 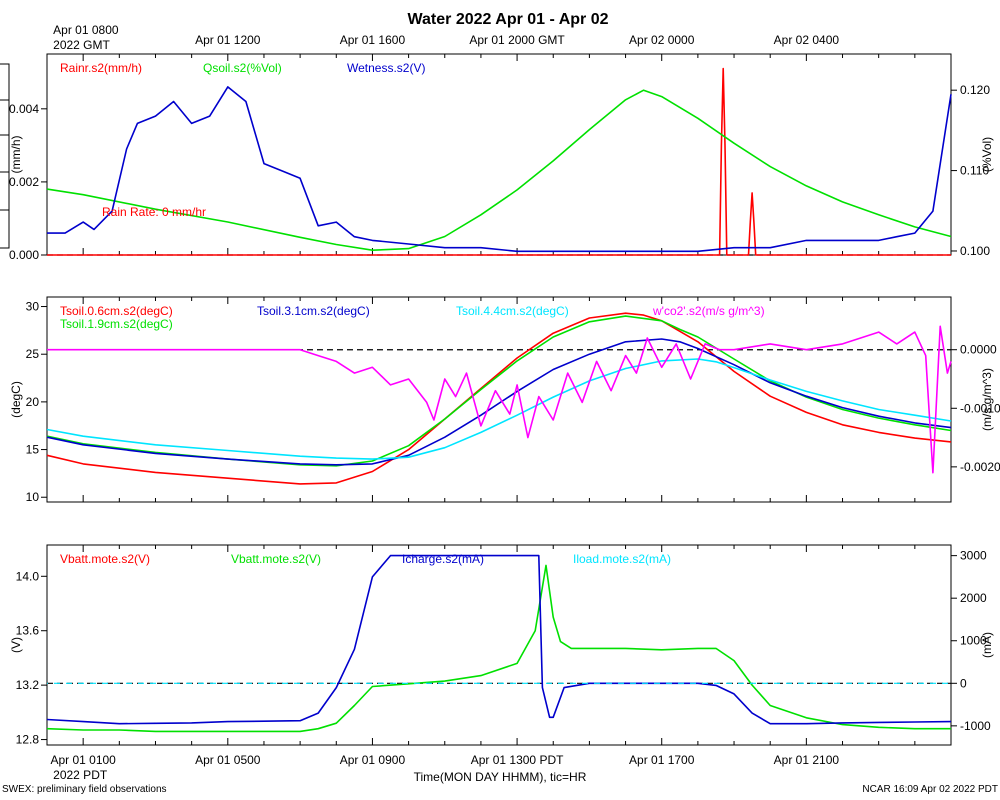 What do you see at coordinates (373, 40) in the screenshot?
I see `top-axis-label: Apr 01 1600` at bounding box center [373, 40].